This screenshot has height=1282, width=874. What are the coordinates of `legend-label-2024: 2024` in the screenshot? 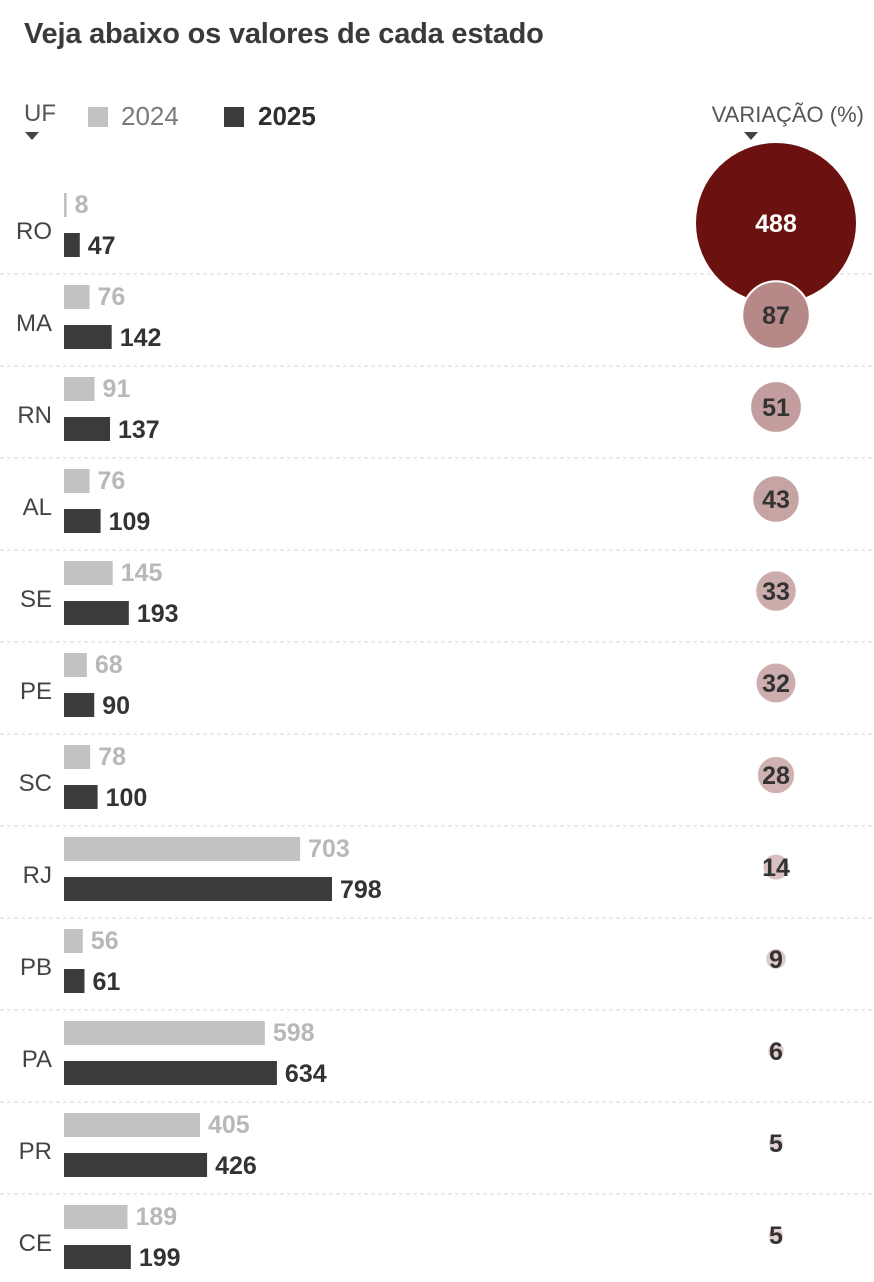 It's located at (150, 116).